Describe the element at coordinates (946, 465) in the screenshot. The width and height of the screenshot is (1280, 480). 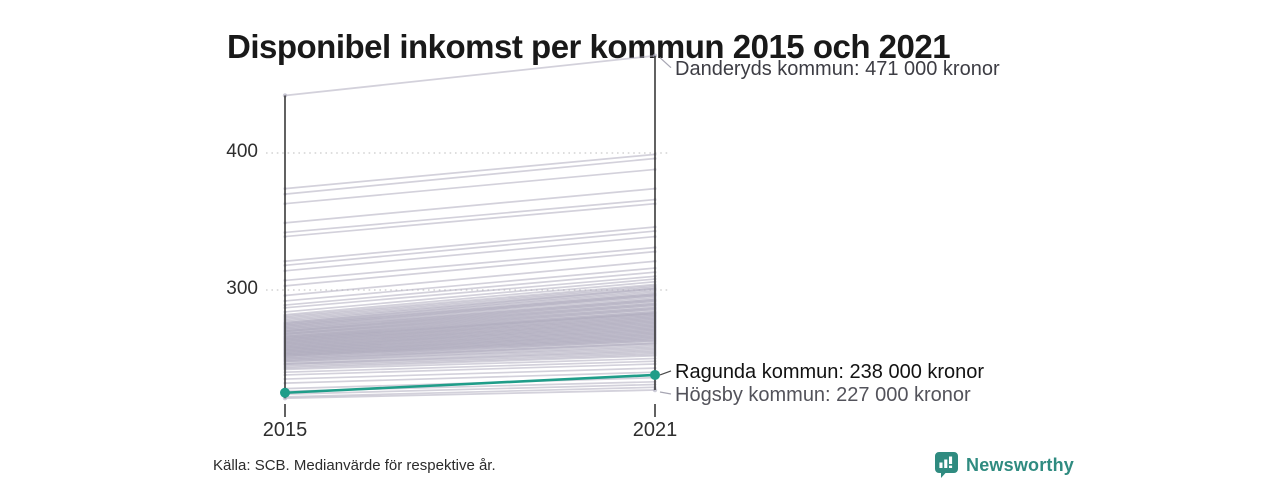
I see `newsworthy-logo-icon` at that location.